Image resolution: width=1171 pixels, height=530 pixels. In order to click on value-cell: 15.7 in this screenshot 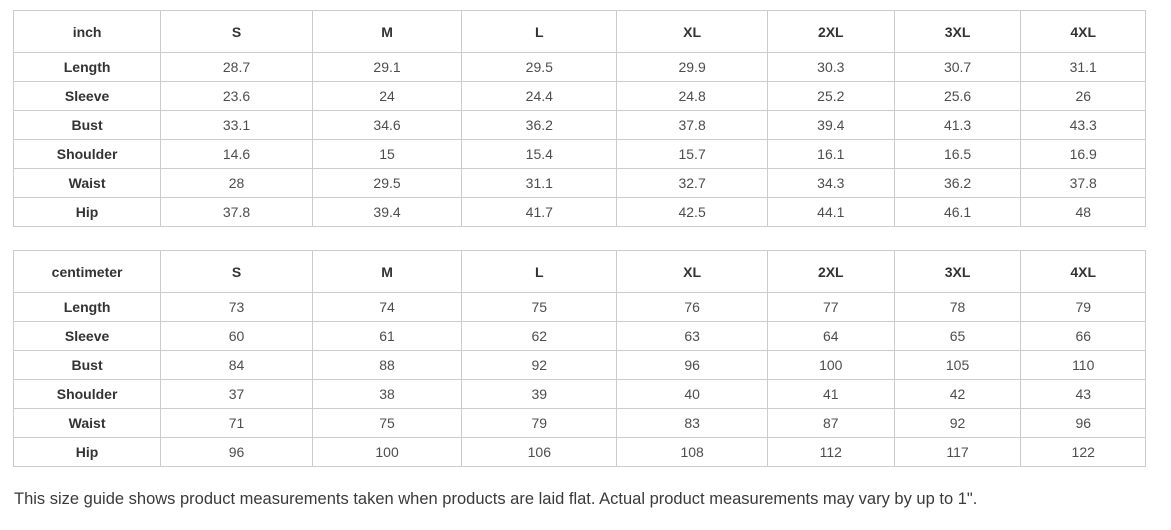, I will do `click(692, 154)`.